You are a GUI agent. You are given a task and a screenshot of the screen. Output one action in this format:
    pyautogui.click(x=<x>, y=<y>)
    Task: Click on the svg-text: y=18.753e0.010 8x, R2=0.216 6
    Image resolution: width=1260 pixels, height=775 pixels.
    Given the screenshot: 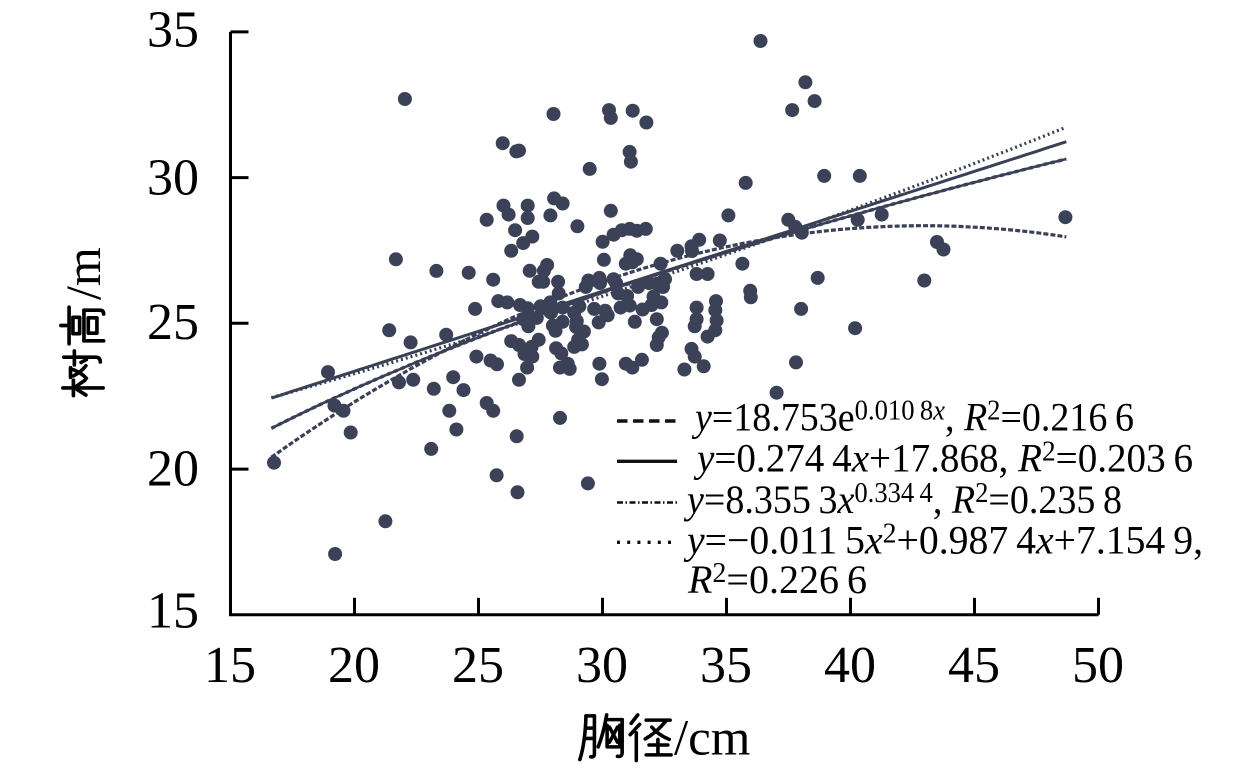 What is the action you would take?
    pyautogui.click(x=912, y=417)
    